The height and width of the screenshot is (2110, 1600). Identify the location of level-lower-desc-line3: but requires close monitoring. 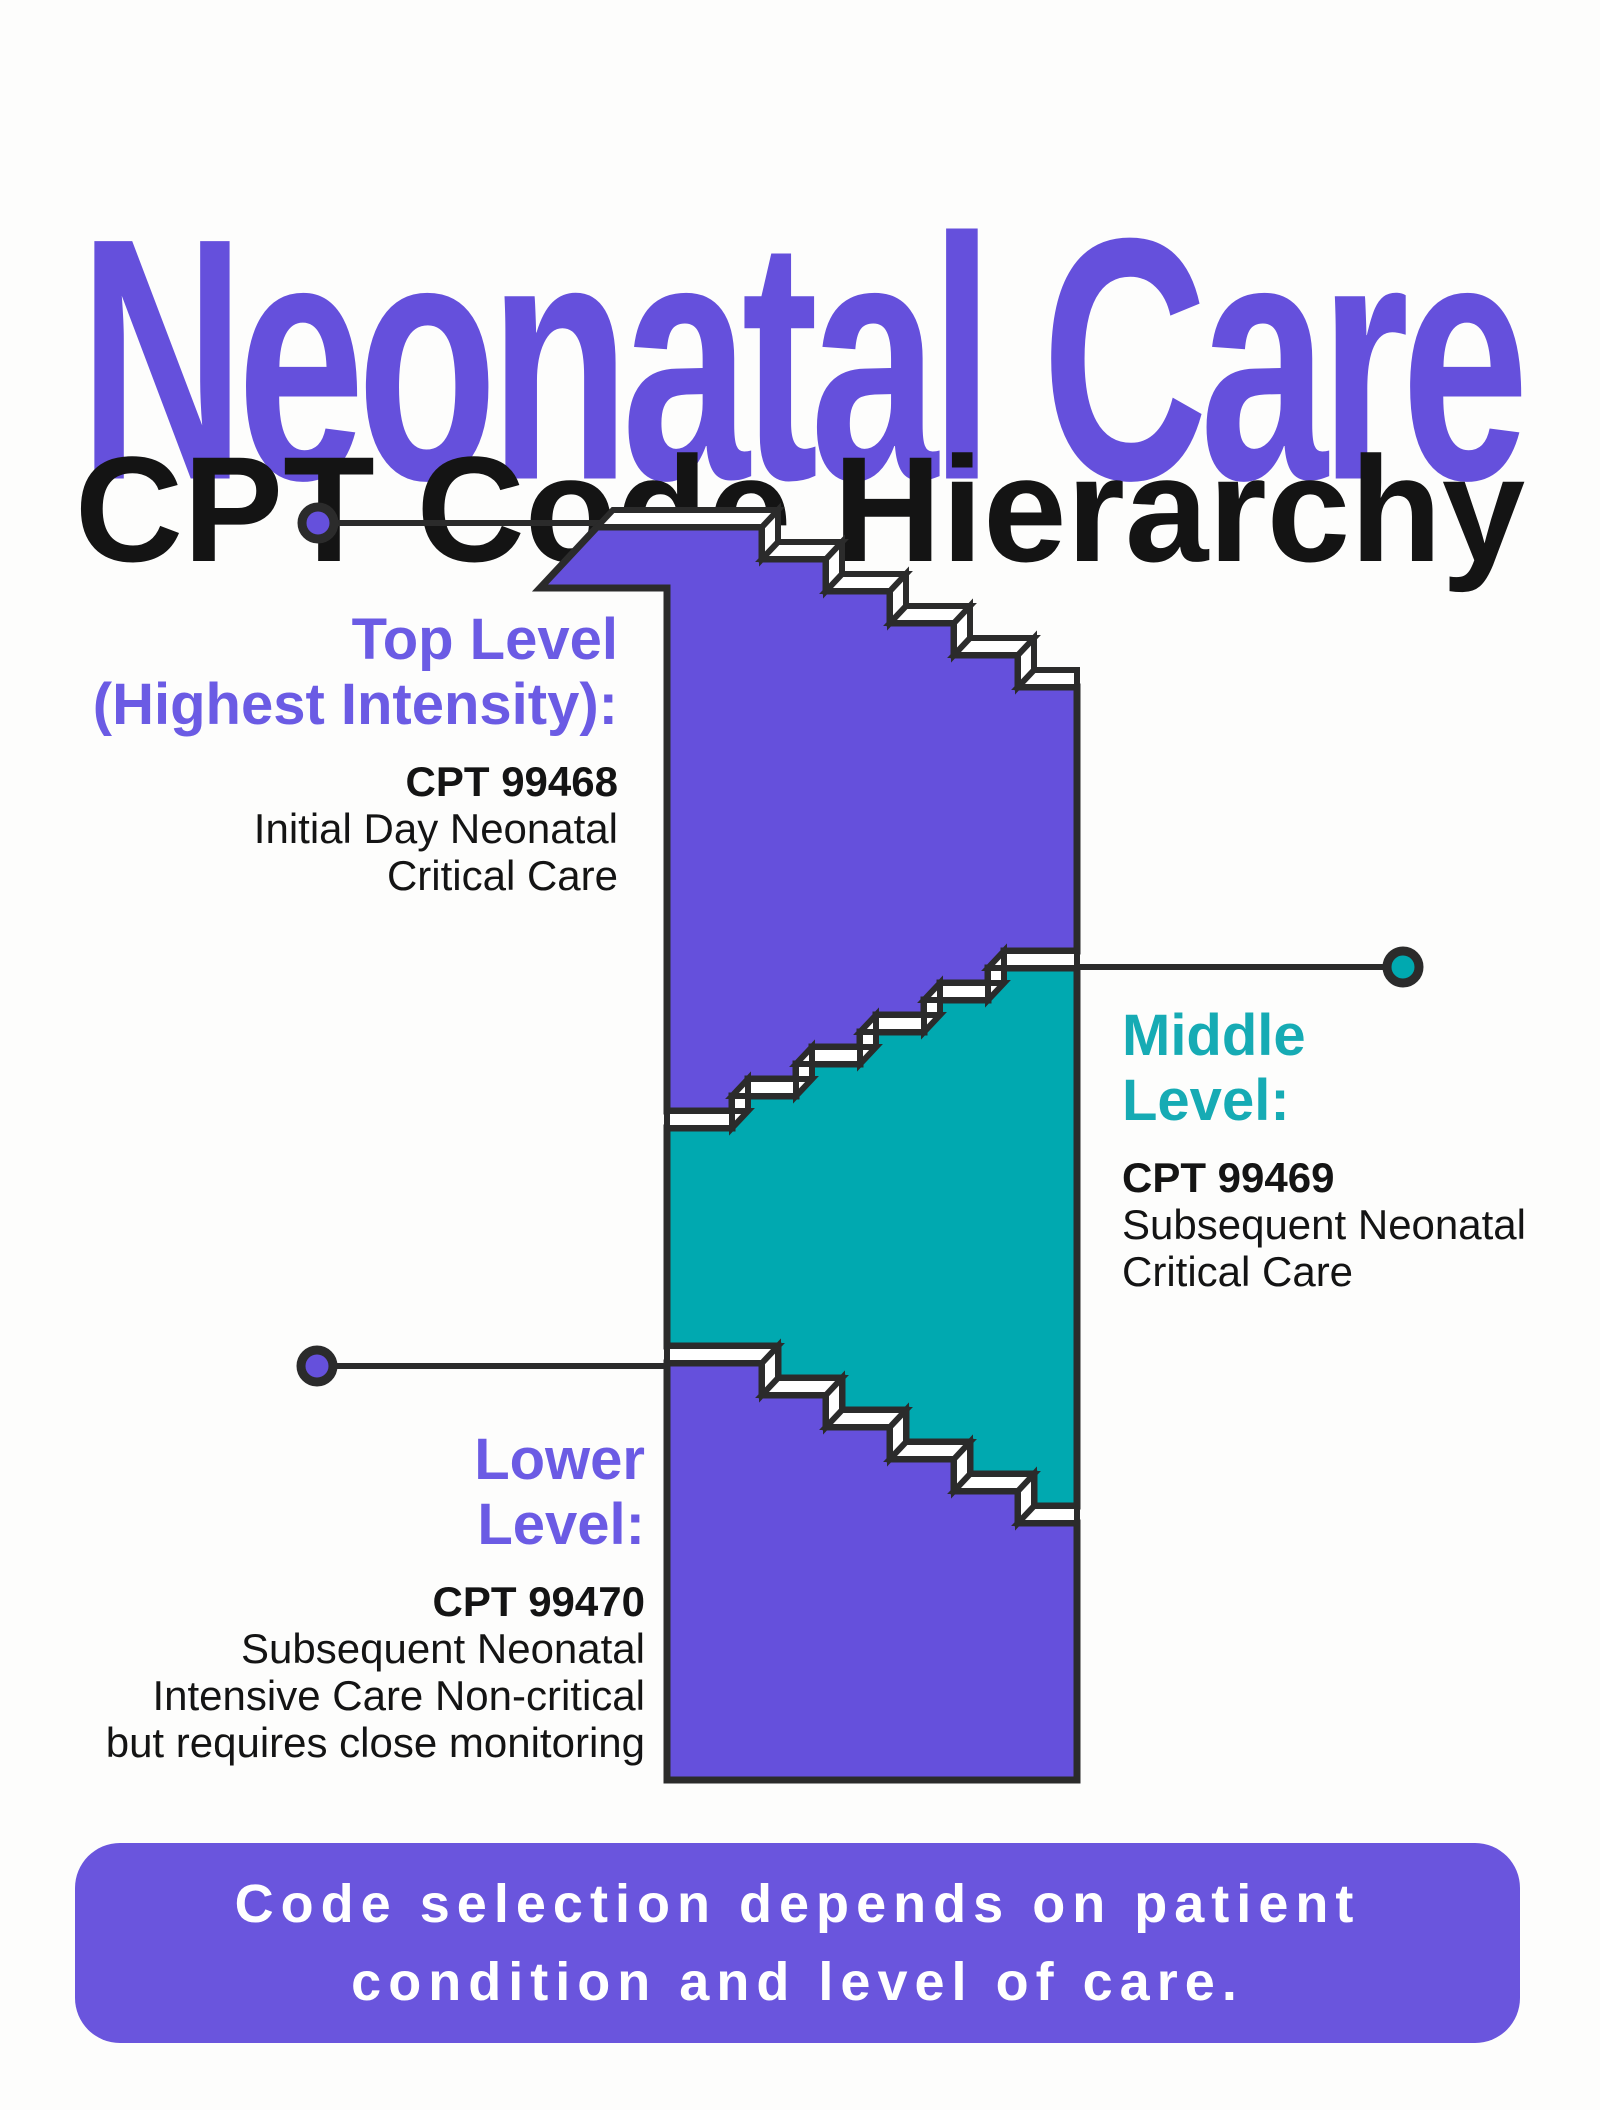
(375, 1742).